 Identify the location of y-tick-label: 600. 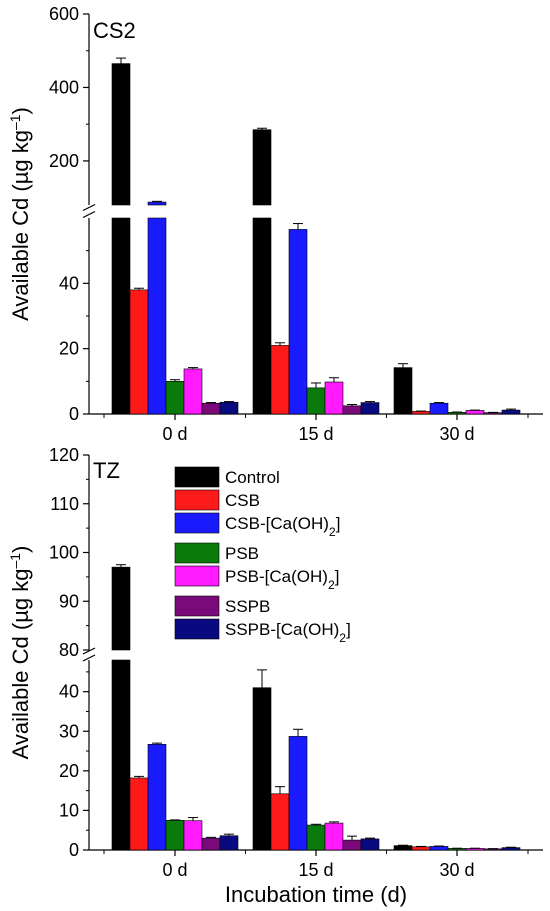
(64, 14).